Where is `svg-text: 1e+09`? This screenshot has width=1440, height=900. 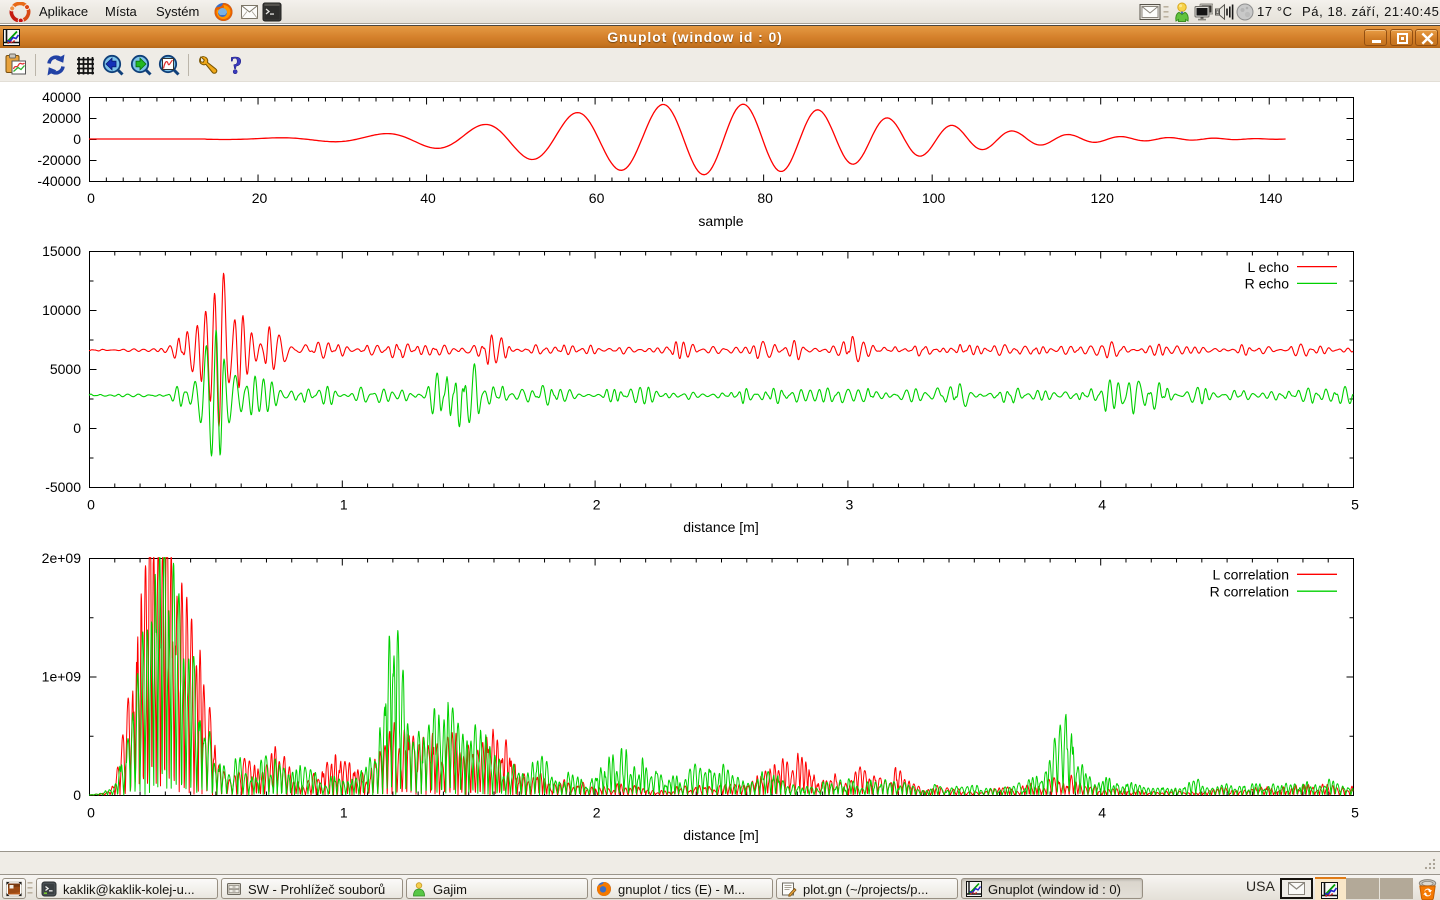 svg-text: 1e+09 is located at coordinates (62, 677).